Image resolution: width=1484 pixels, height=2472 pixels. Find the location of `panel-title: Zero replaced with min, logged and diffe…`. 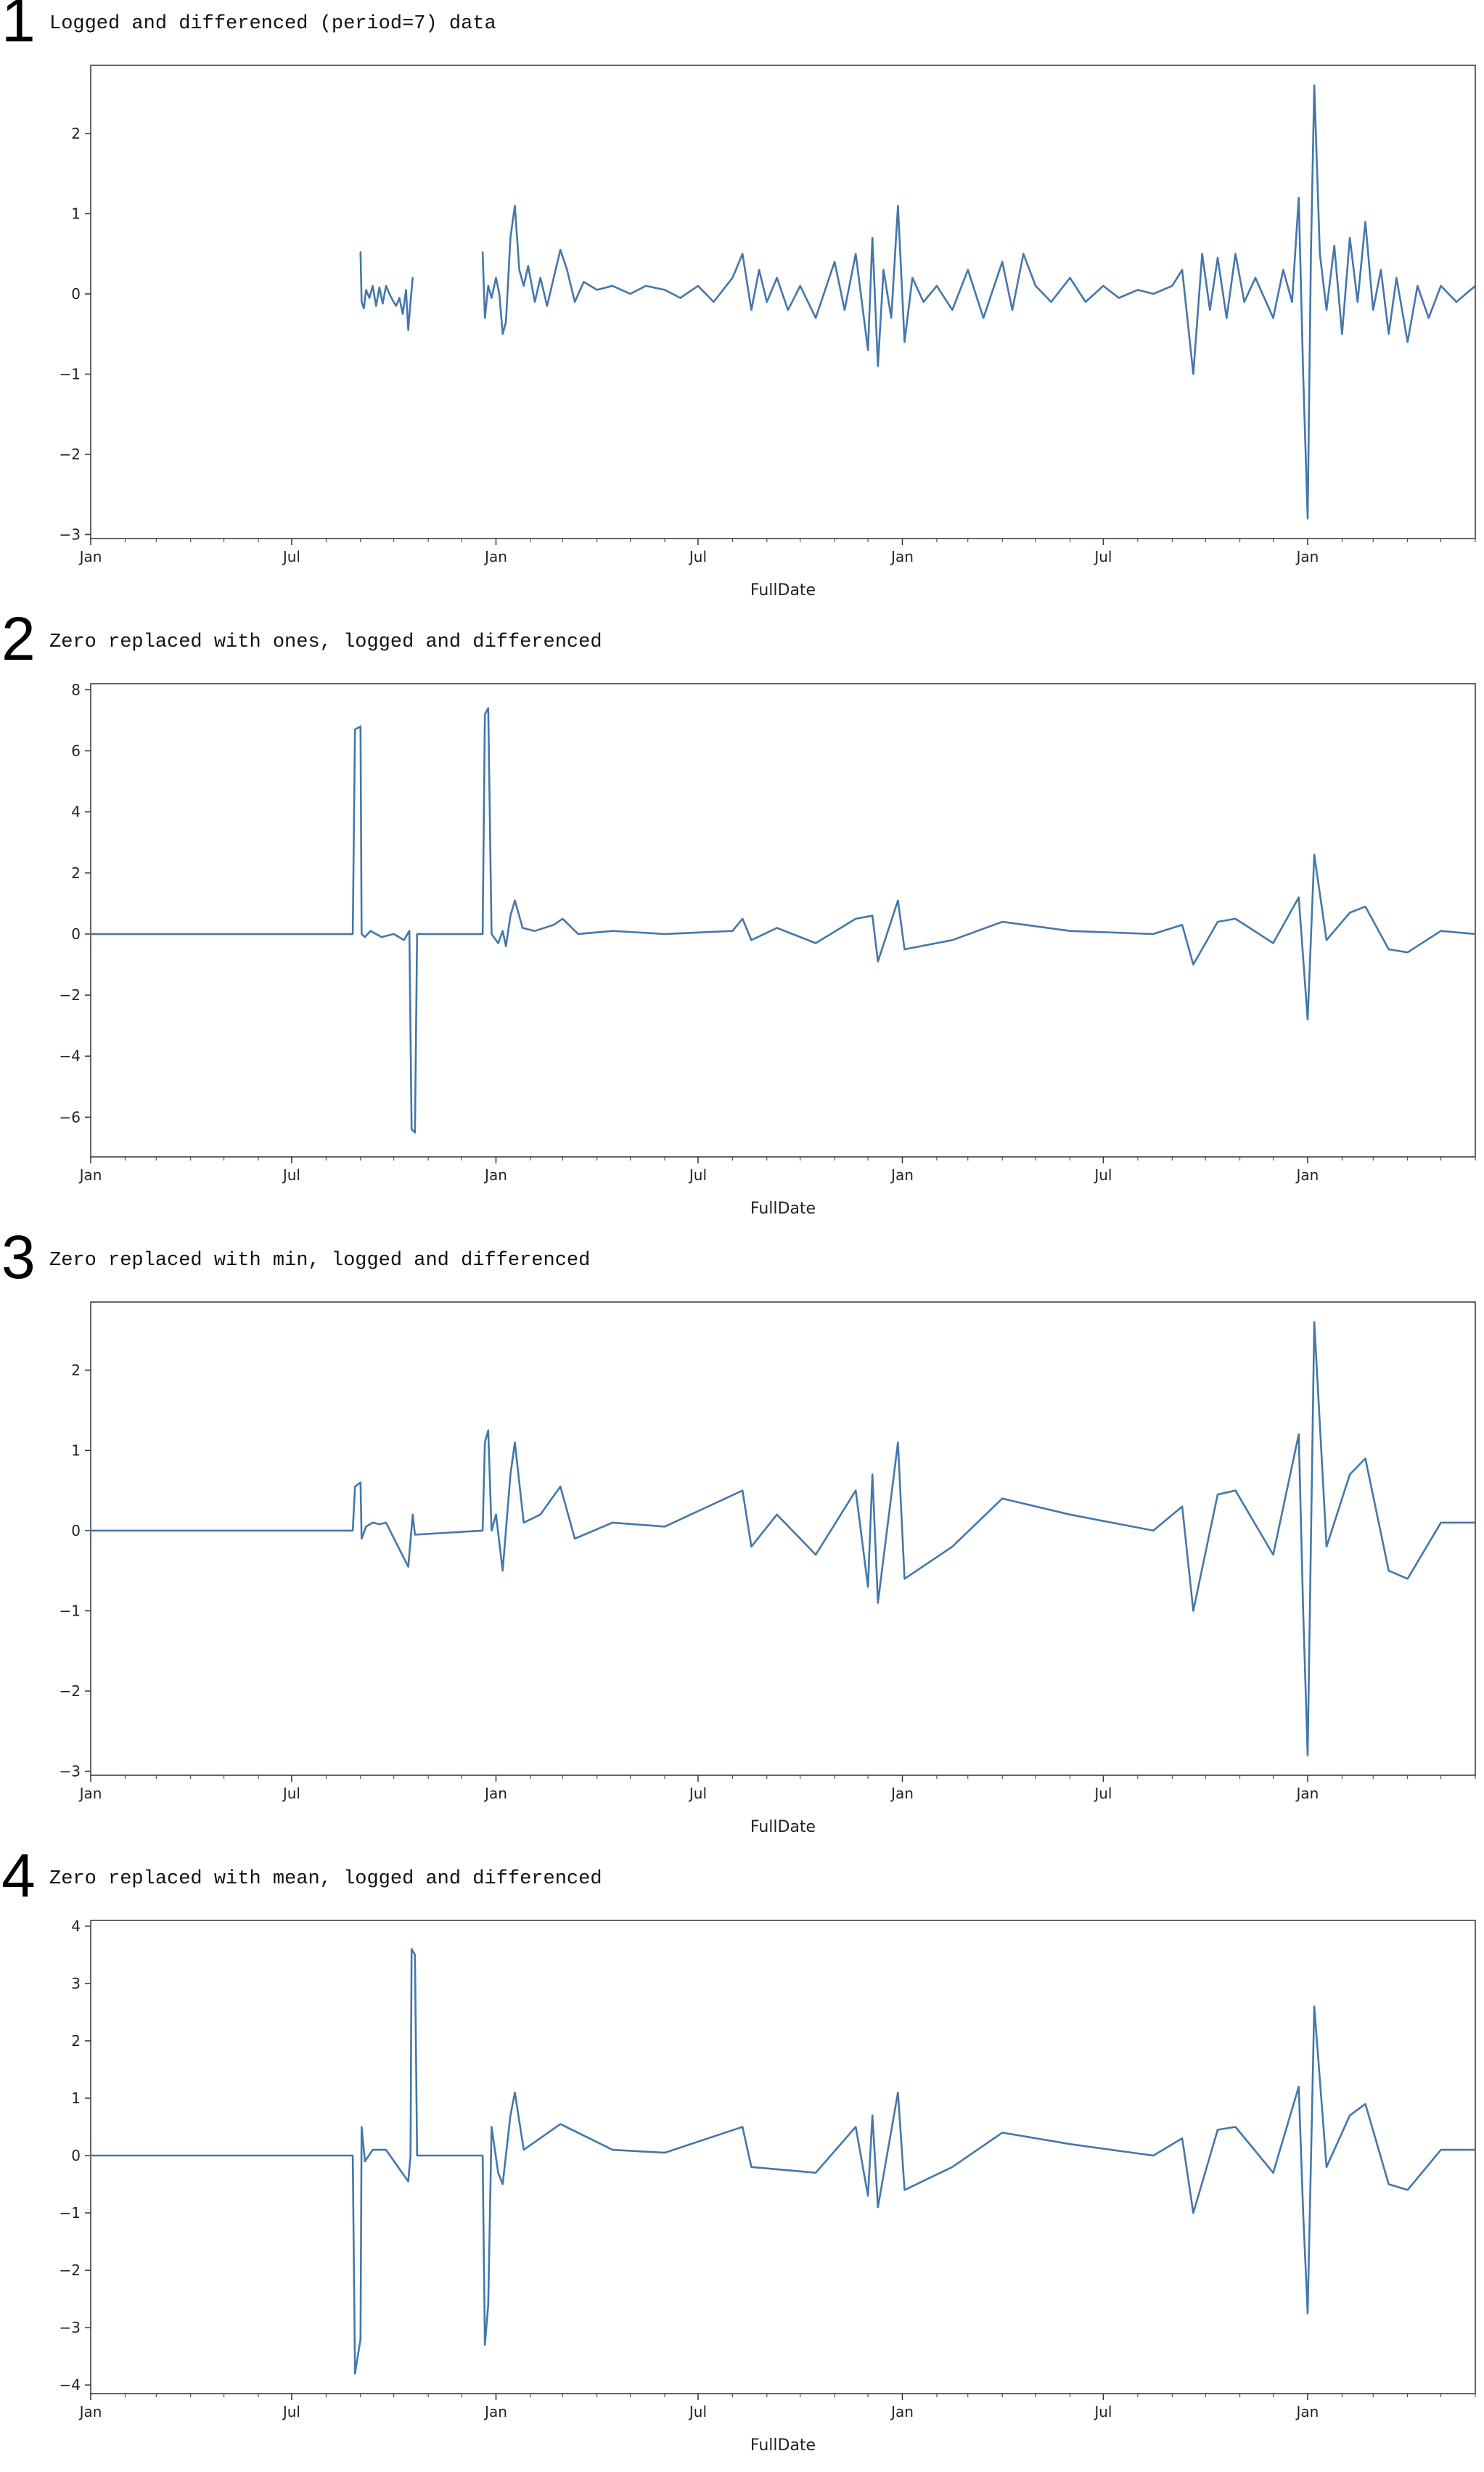

panel-title: Zero replaced with min, logged and diffe… is located at coordinates (320, 1261).